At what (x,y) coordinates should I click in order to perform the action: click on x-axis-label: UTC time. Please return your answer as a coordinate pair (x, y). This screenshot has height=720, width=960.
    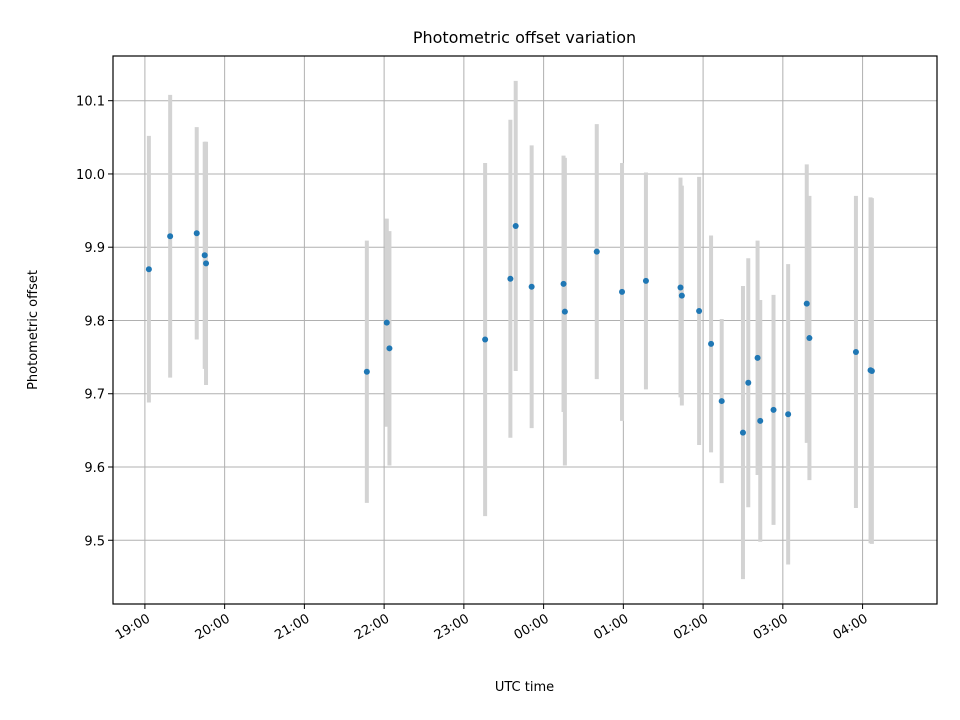
    Looking at the image, I should click on (524, 687).